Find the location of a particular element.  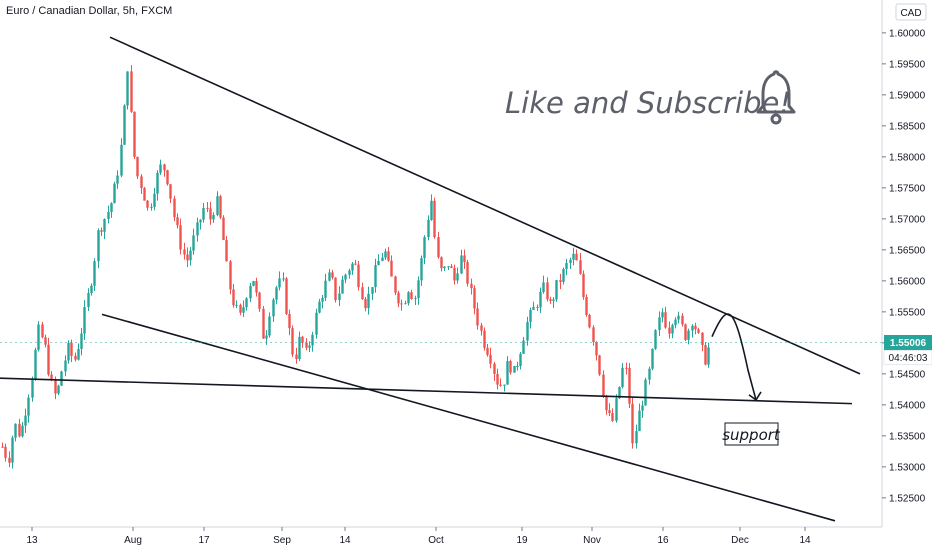

time-axis is located at coordinates (441, 538).